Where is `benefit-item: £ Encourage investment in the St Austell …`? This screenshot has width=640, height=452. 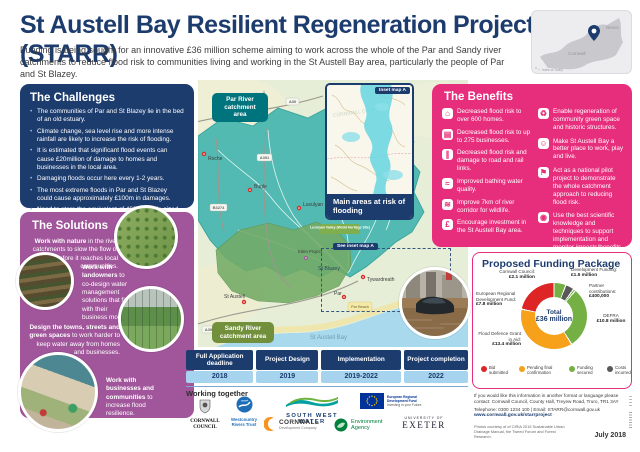 benefit-item: £ Encourage investment in the St Austell … is located at coordinates (488, 227).